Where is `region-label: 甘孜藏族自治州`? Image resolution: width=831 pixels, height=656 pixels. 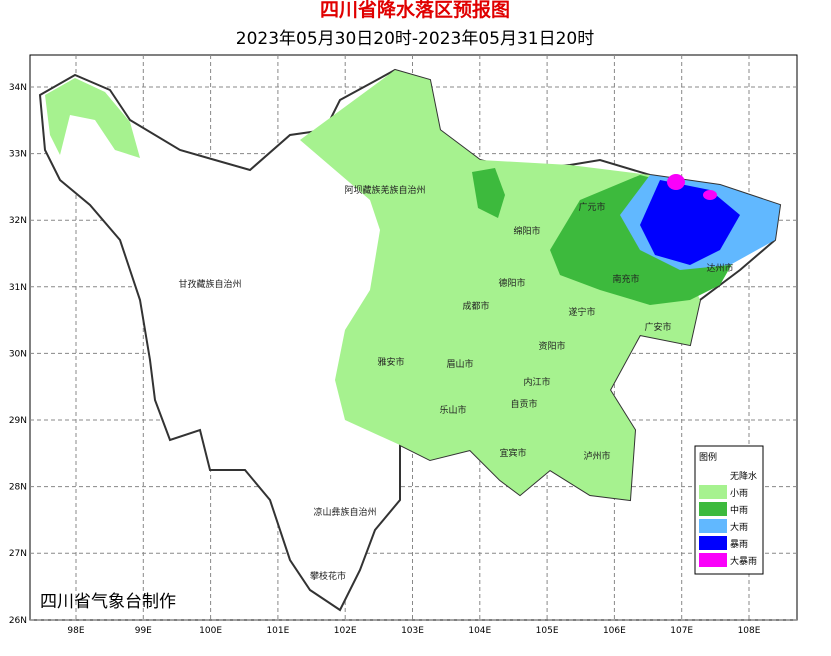
region-label: 甘孜藏族自治州 is located at coordinates (209, 284).